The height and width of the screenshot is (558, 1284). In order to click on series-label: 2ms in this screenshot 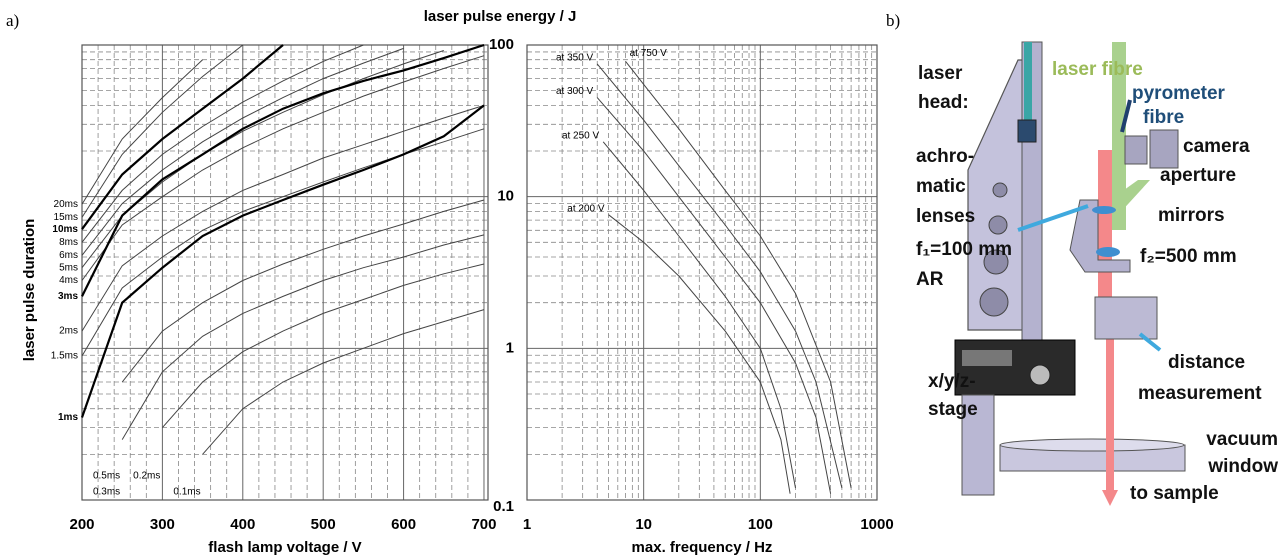, I will do `click(68, 331)`.